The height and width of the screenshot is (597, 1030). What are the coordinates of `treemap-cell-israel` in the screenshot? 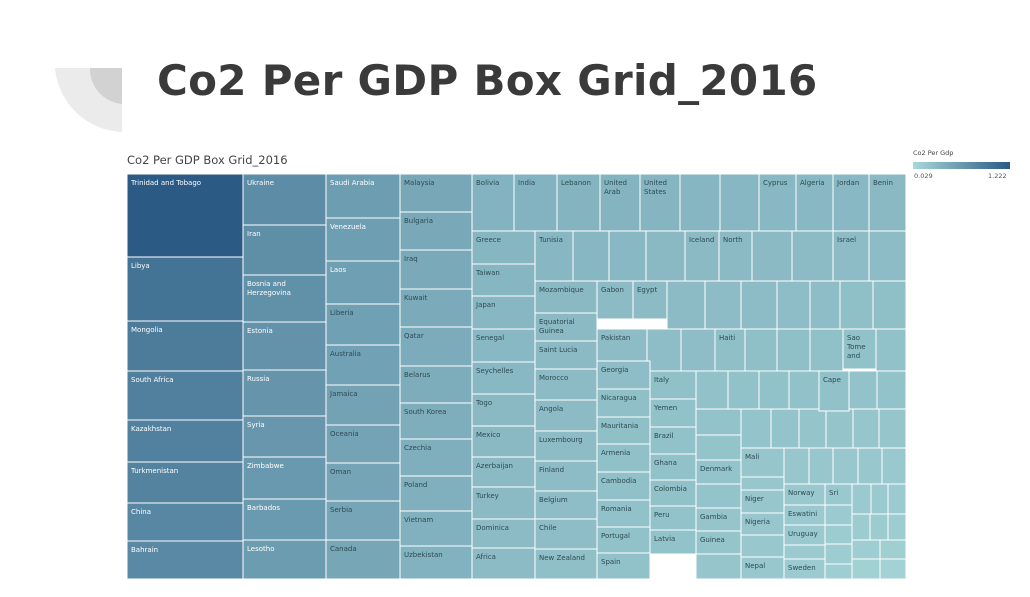 It's located at (851, 256).